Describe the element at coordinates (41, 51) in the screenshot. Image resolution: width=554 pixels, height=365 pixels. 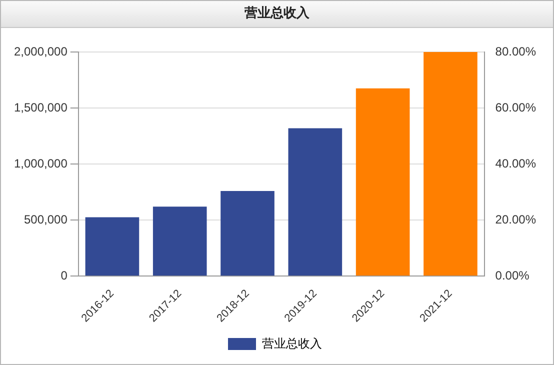
I see `y-tick-label: 2,000,000` at that location.